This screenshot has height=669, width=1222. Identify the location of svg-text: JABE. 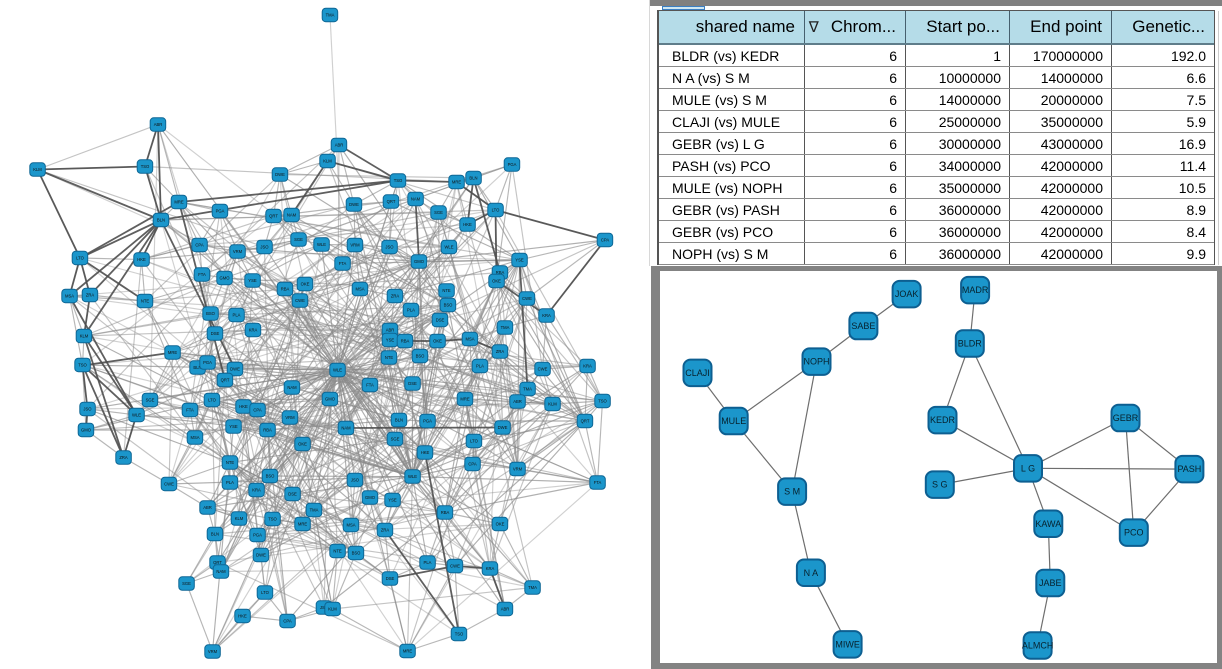
(1050, 583).